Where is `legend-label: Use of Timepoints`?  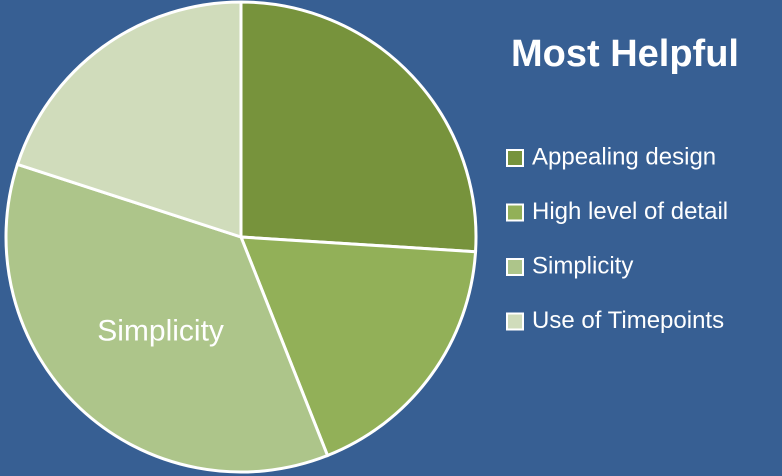 legend-label: Use of Timepoints is located at coordinates (628, 320).